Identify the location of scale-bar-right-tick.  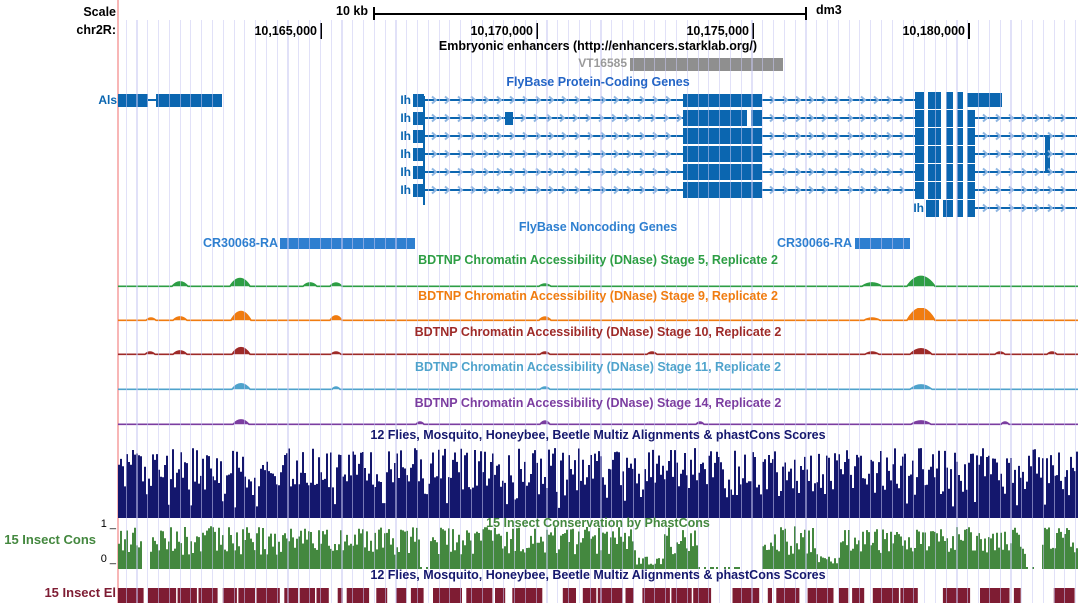
(806, 13).